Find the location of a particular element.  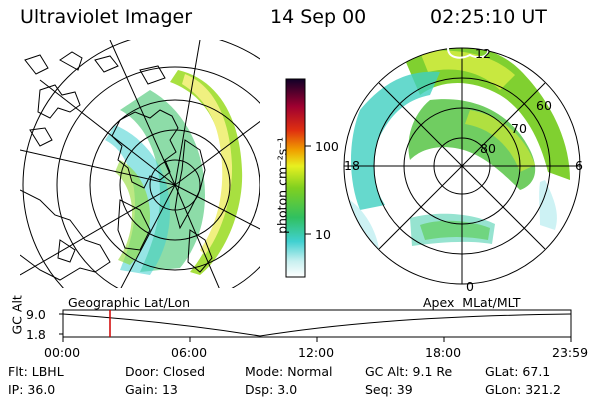

status-flt: Flt: LBHL is located at coordinates (36, 371).